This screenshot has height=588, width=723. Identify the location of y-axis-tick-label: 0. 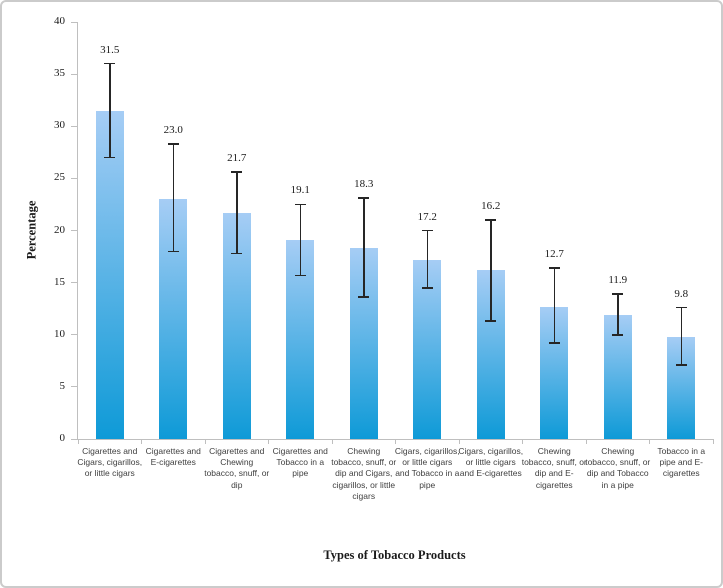
(62, 438).